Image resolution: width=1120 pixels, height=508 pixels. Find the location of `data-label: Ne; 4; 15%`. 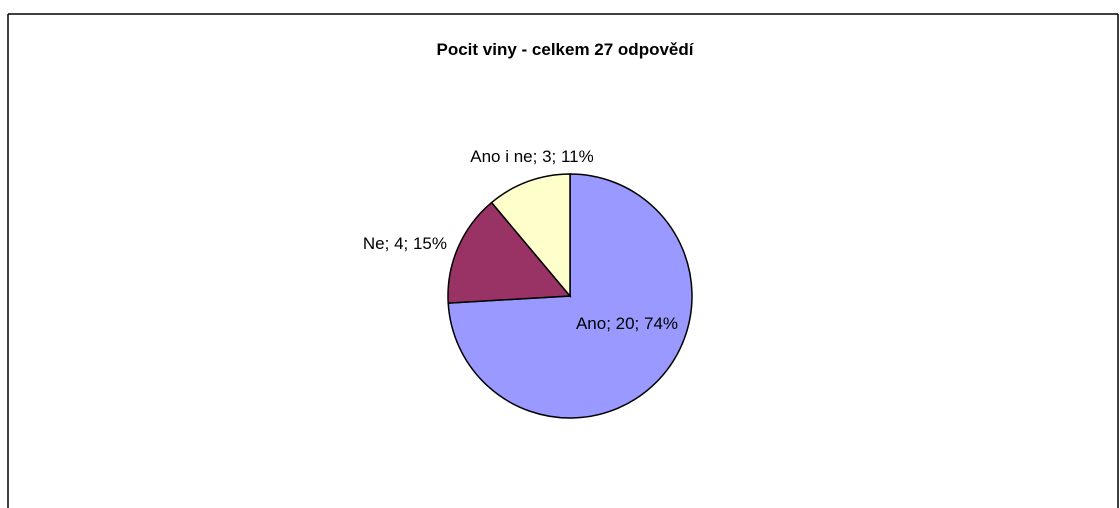

data-label: Ne; 4; 15% is located at coordinates (404, 243).